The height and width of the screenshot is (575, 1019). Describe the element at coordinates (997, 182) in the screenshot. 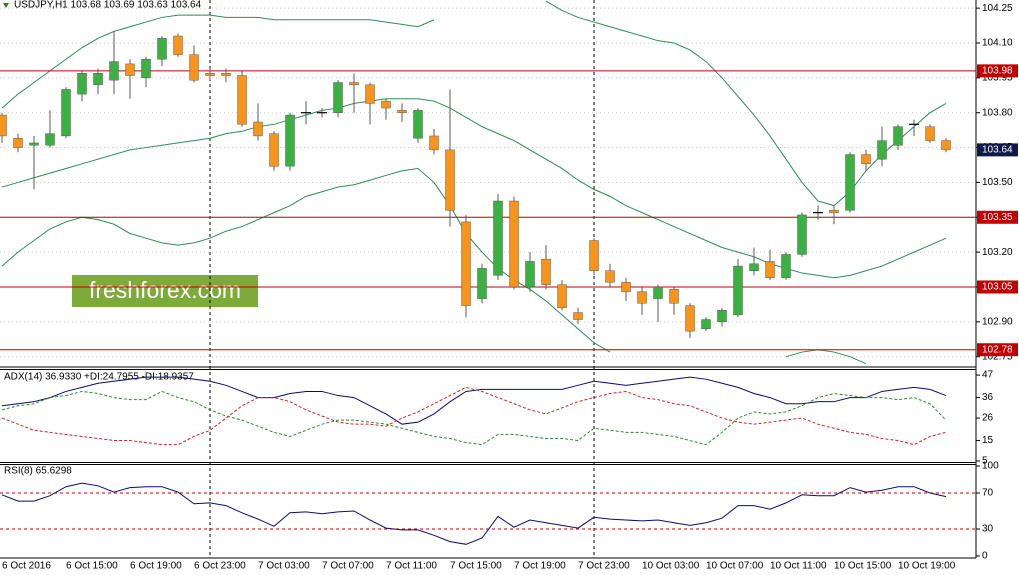

I see `y-tick-label: 103.50` at that location.